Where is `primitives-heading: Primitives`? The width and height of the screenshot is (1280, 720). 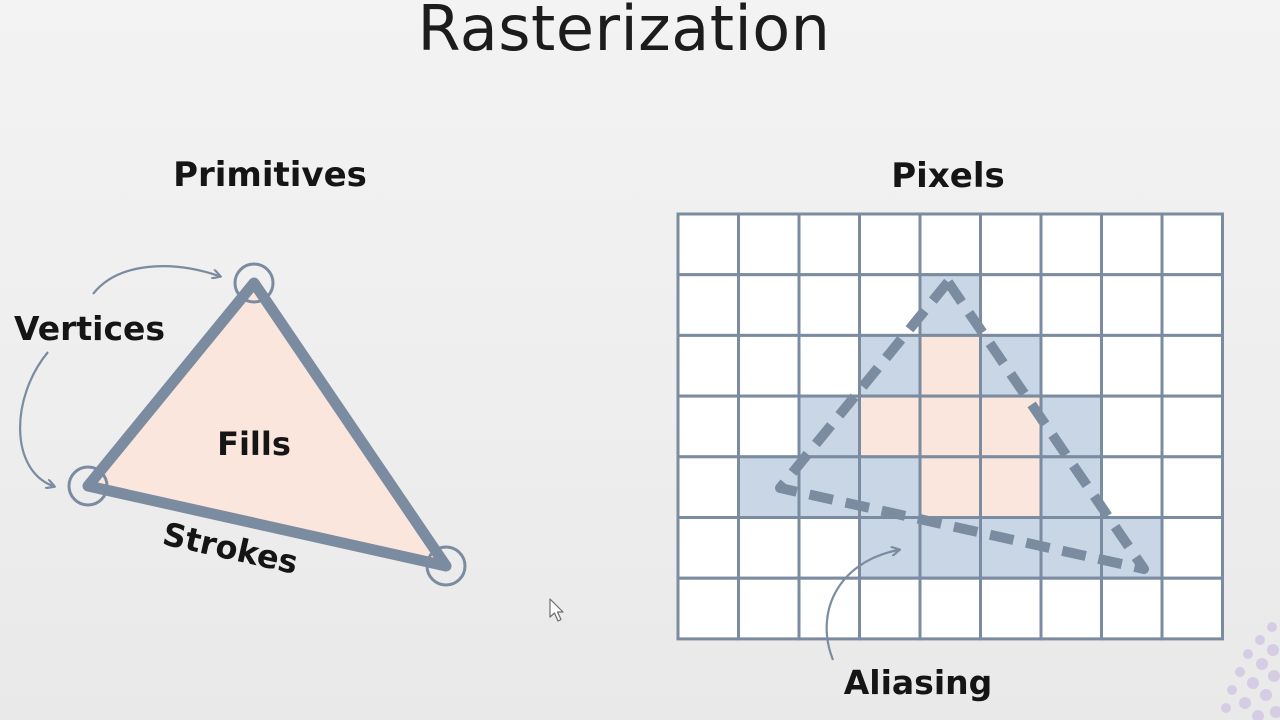
primitives-heading: Primitives is located at coordinates (270, 175).